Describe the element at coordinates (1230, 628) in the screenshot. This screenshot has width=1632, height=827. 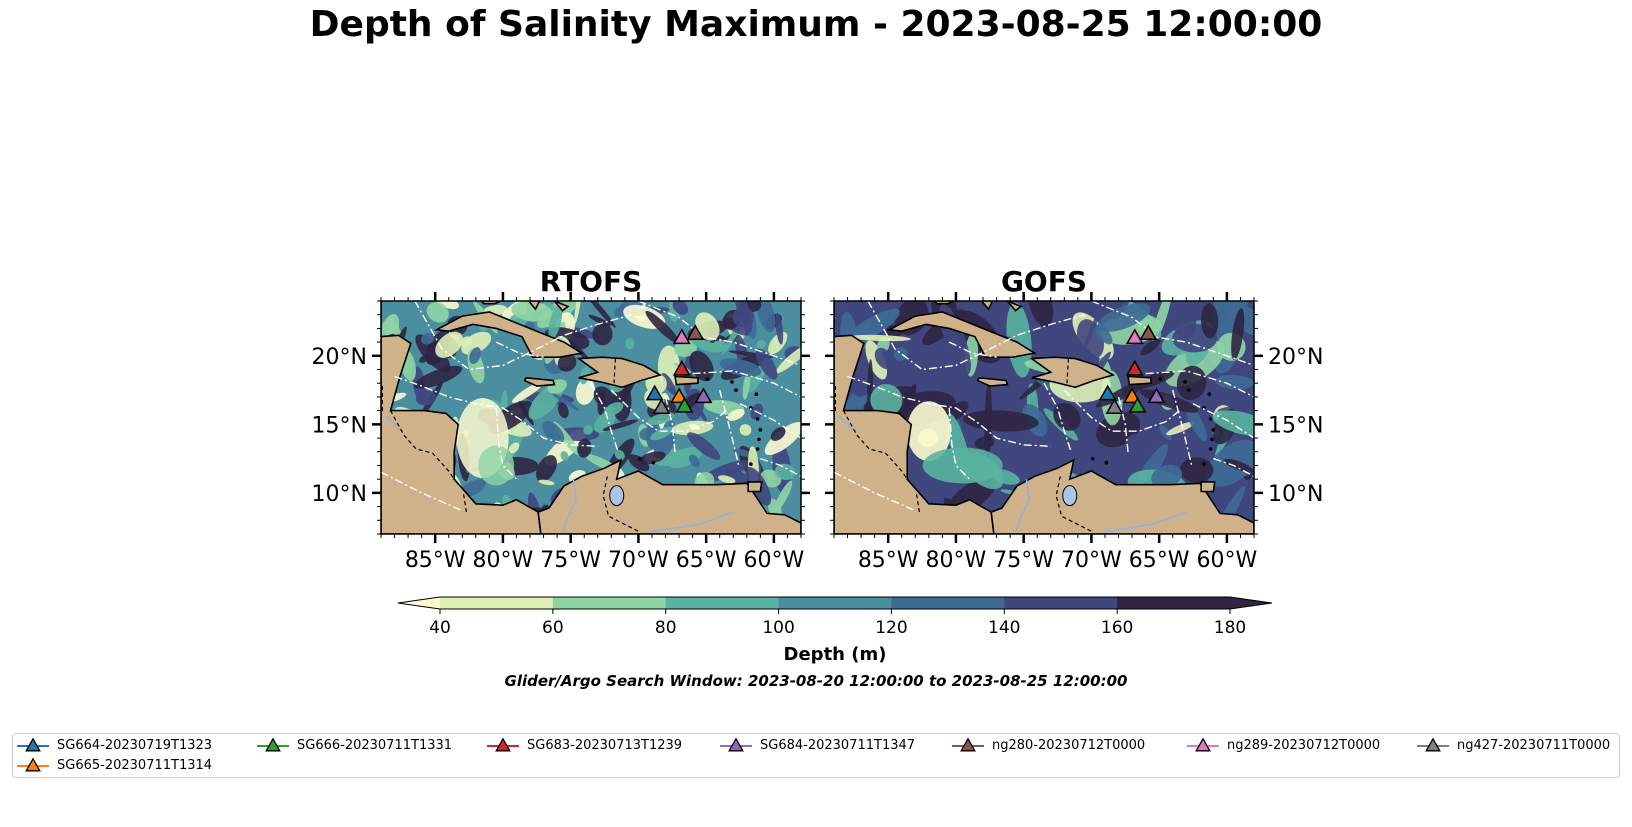
I see `colorbar-tick-label: 180` at that location.